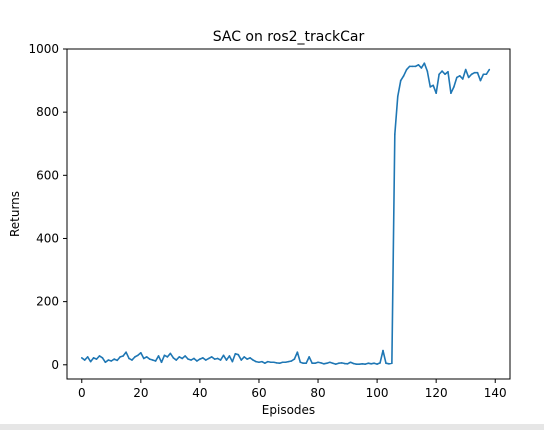 The width and height of the screenshot is (544, 430). I want to click on x-tick-label: 40, so click(199, 393).